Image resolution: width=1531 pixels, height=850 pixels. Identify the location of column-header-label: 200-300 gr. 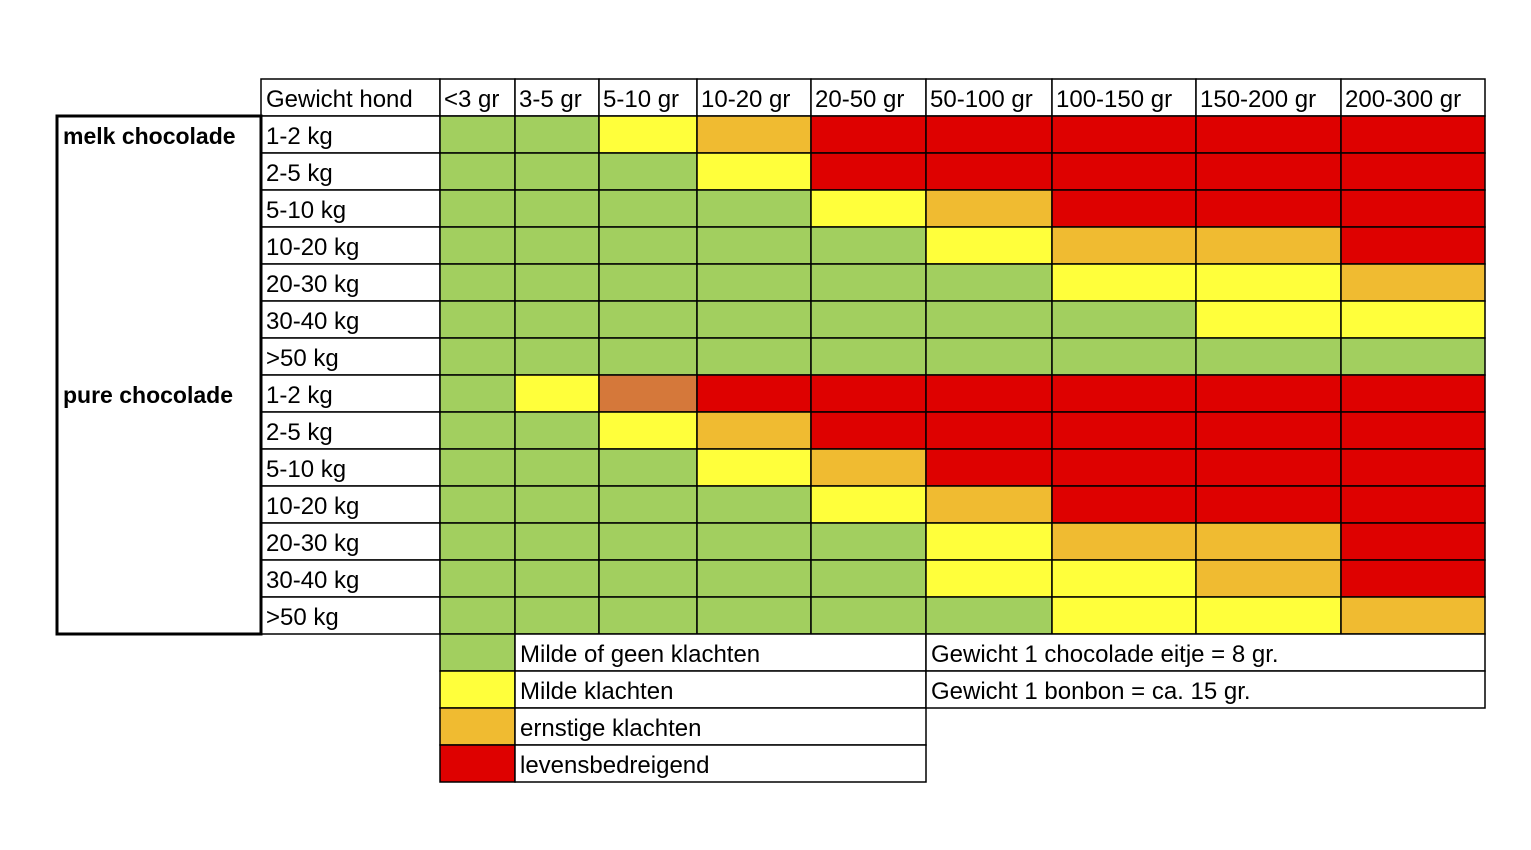
(1403, 99).